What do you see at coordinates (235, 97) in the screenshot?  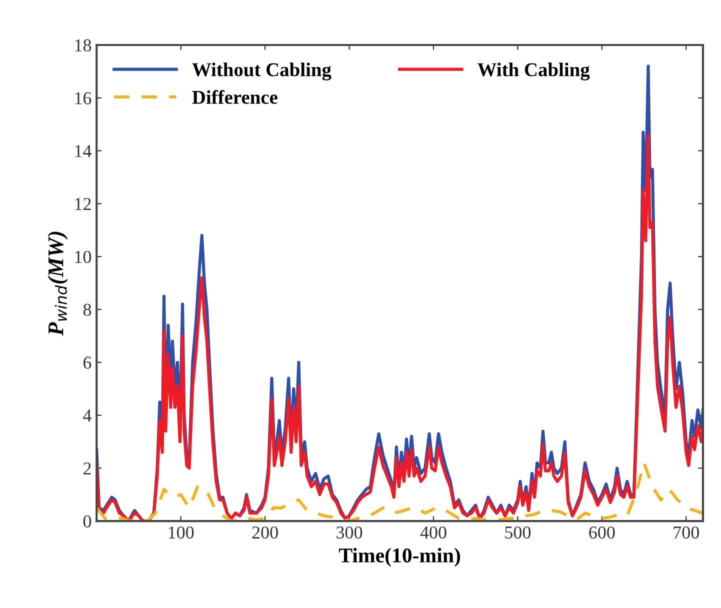 I see `legend-label: Difference` at bounding box center [235, 97].